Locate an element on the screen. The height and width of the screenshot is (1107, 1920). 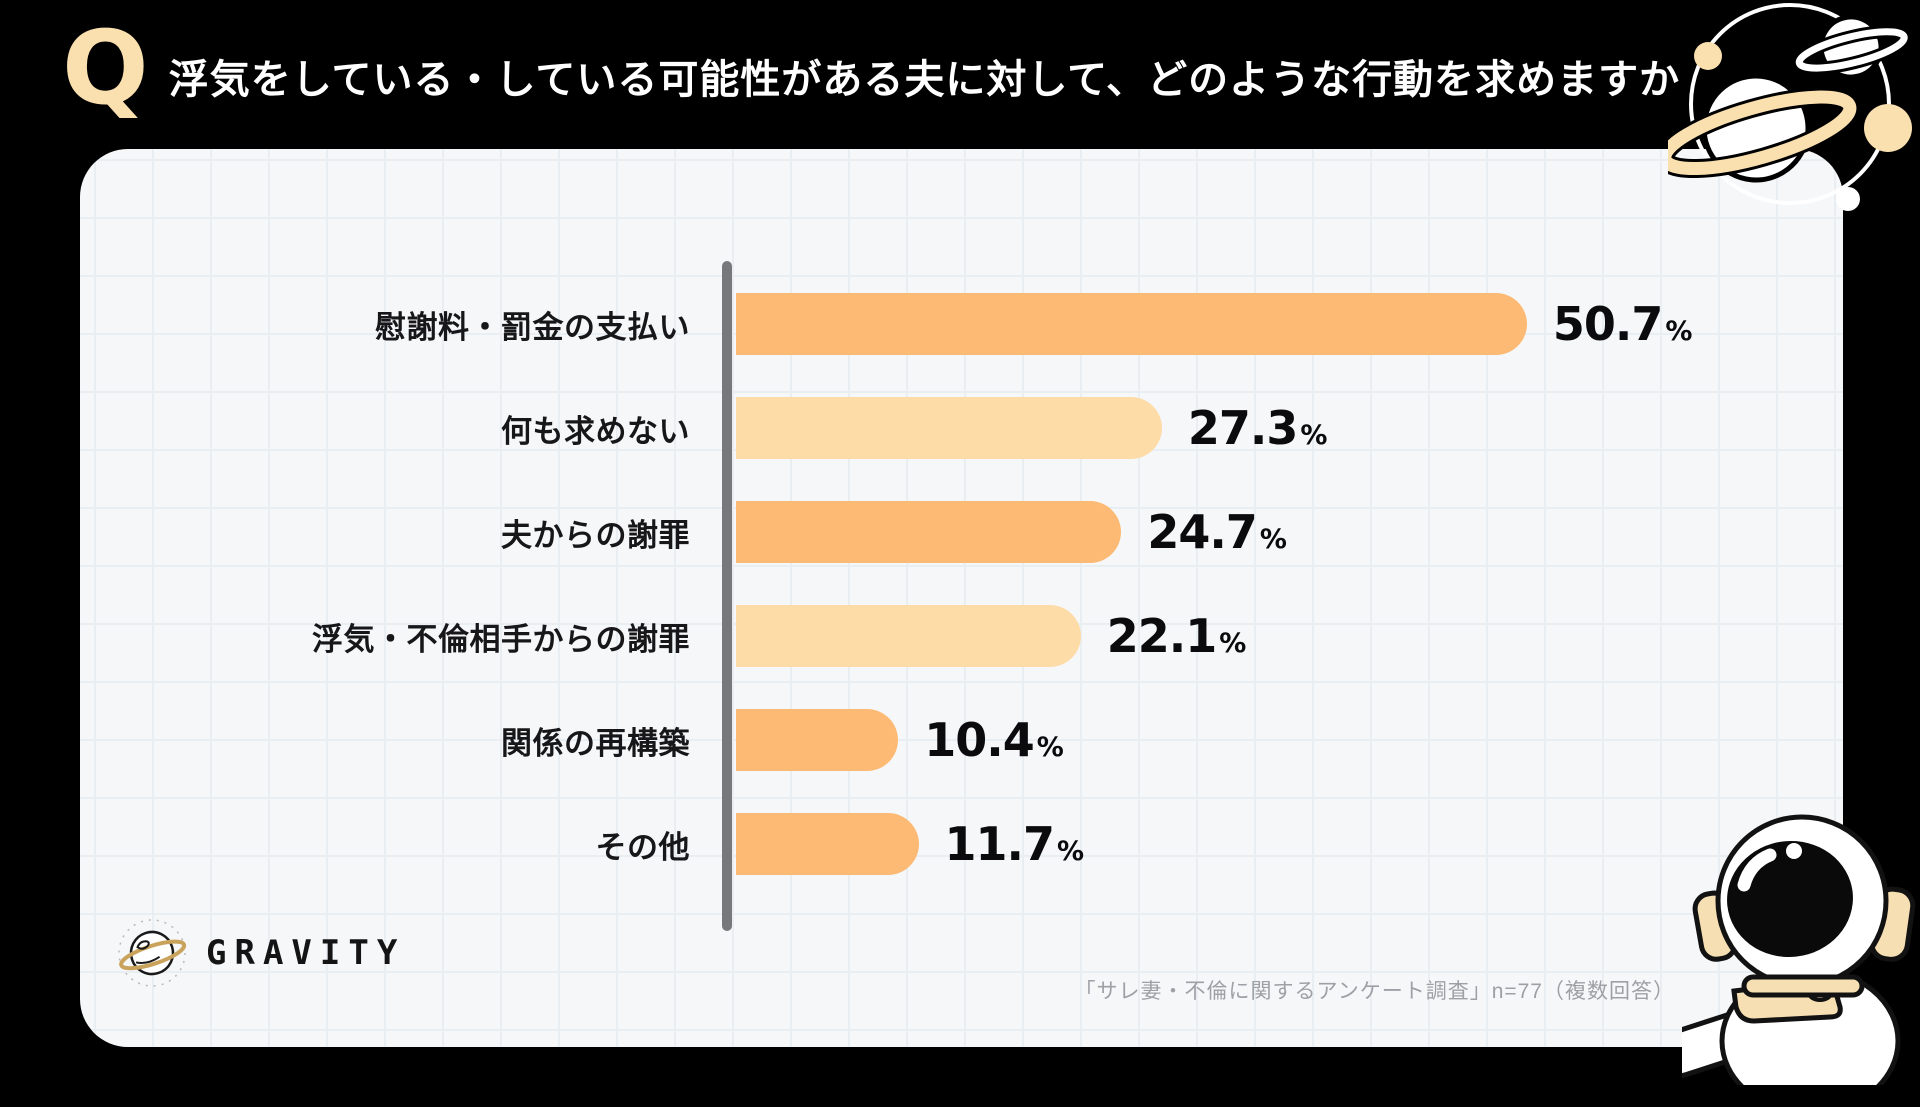
bar-value-label: 10.4% is located at coordinates (994, 740).